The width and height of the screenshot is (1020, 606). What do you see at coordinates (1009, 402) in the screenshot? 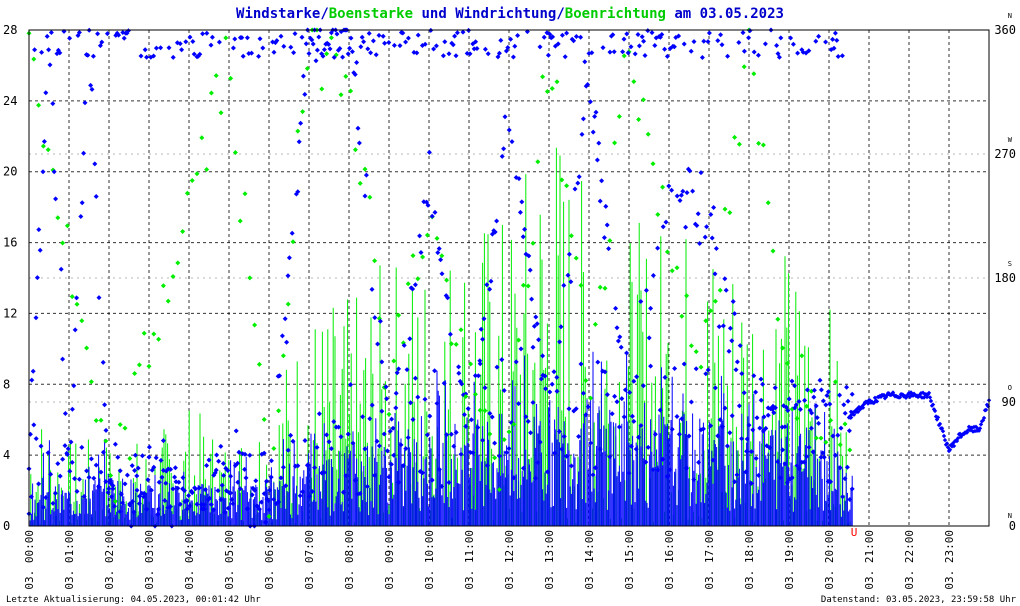
I see `direction-tick-label: 90` at bounding box center [1009, 402].